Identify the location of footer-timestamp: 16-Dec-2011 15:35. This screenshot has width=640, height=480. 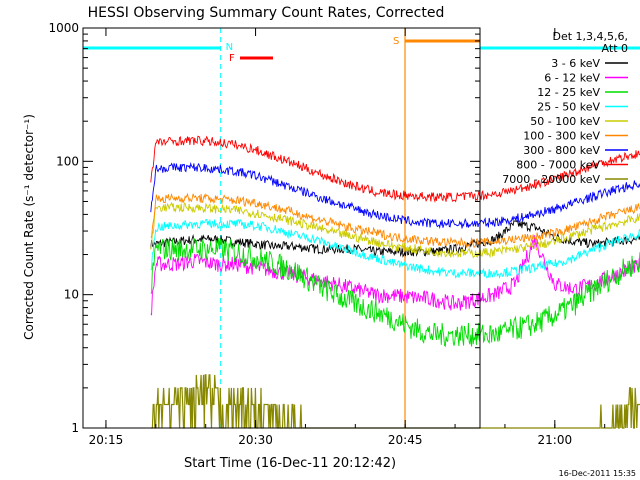
(597, 473).